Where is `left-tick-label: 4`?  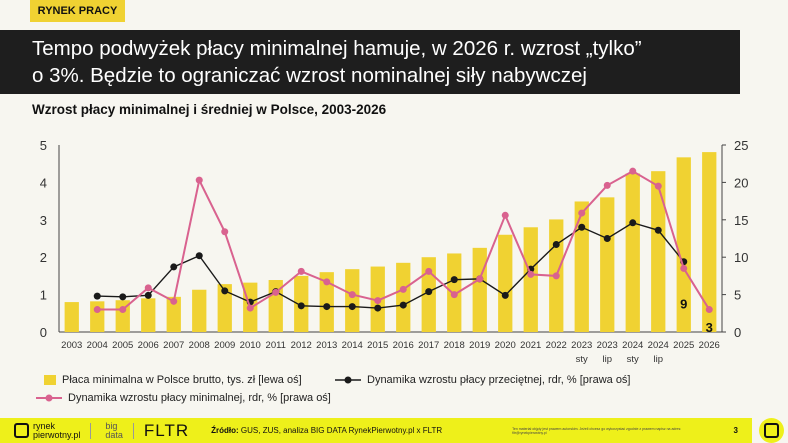 left-tick-label: 4 is located at coordinates (43, 182).